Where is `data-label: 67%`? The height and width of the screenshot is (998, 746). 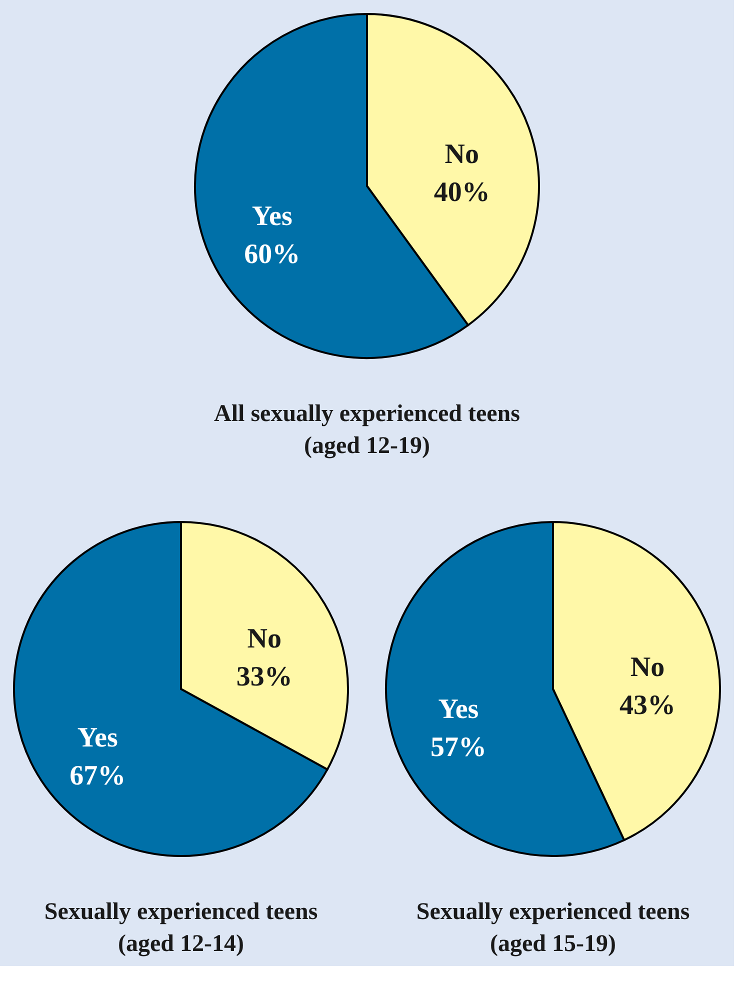 data-label: 67% is located at coordinates (98, 776).